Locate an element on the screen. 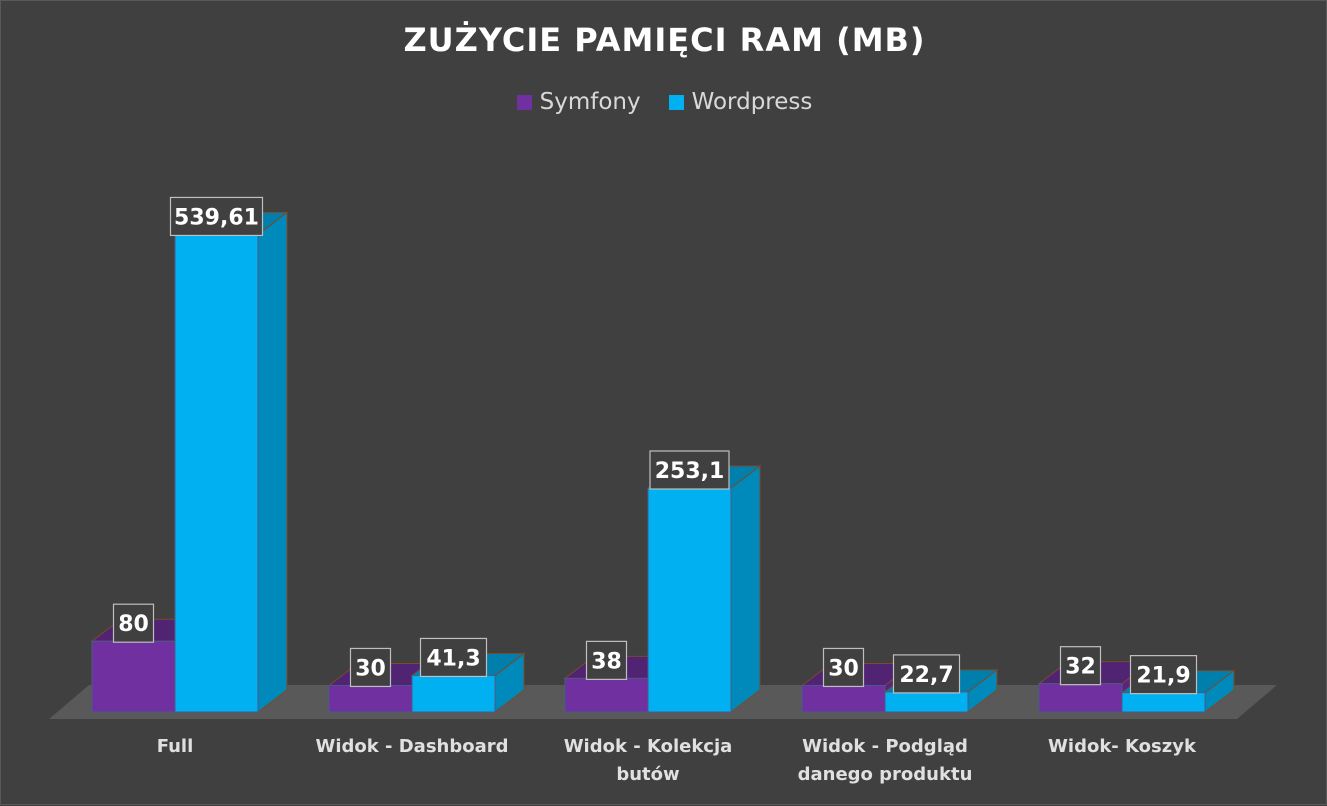 Image resolution: width=1327 pixels, height=806 pixels. category-label-line: Widok - Kolekcja is located at coordinates (648, 746).